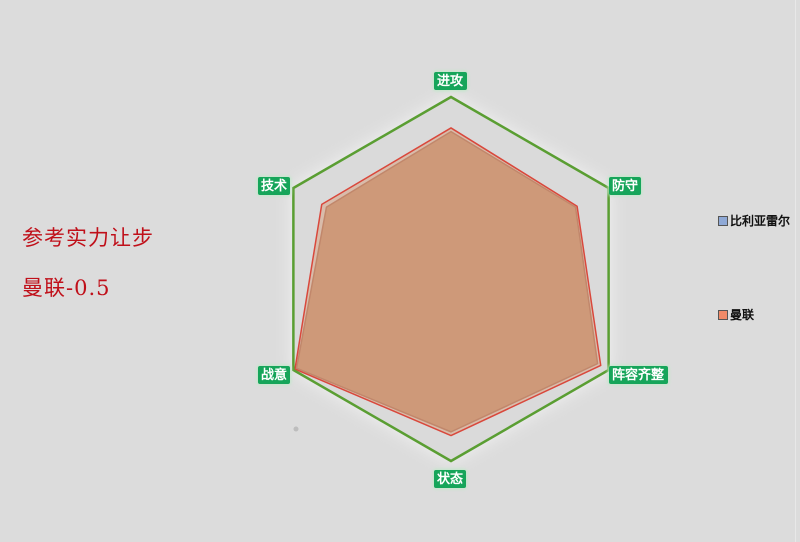 This screenshot has width=800, height=542. I want to click on indicator-label: 技术, so click(274, 186).